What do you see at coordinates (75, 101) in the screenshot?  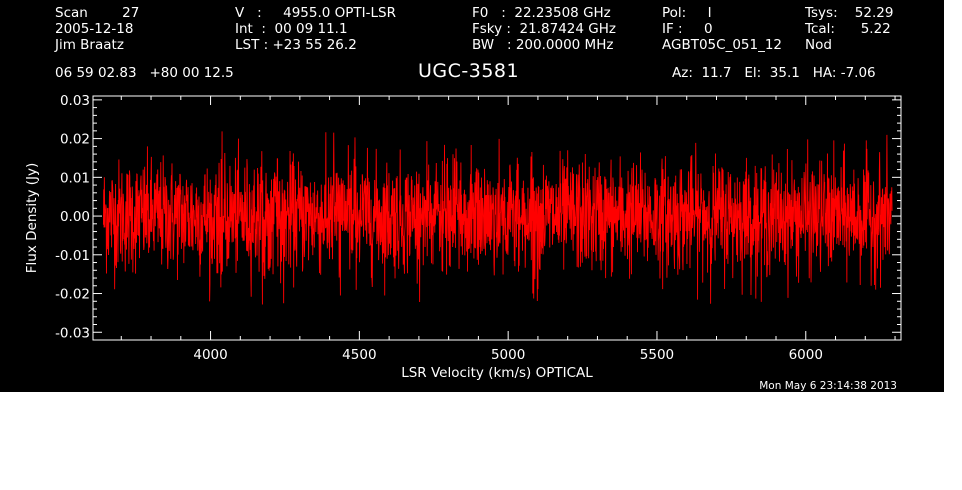 I see `y-tick-label: 0.03` at bounding box center [75, 101].